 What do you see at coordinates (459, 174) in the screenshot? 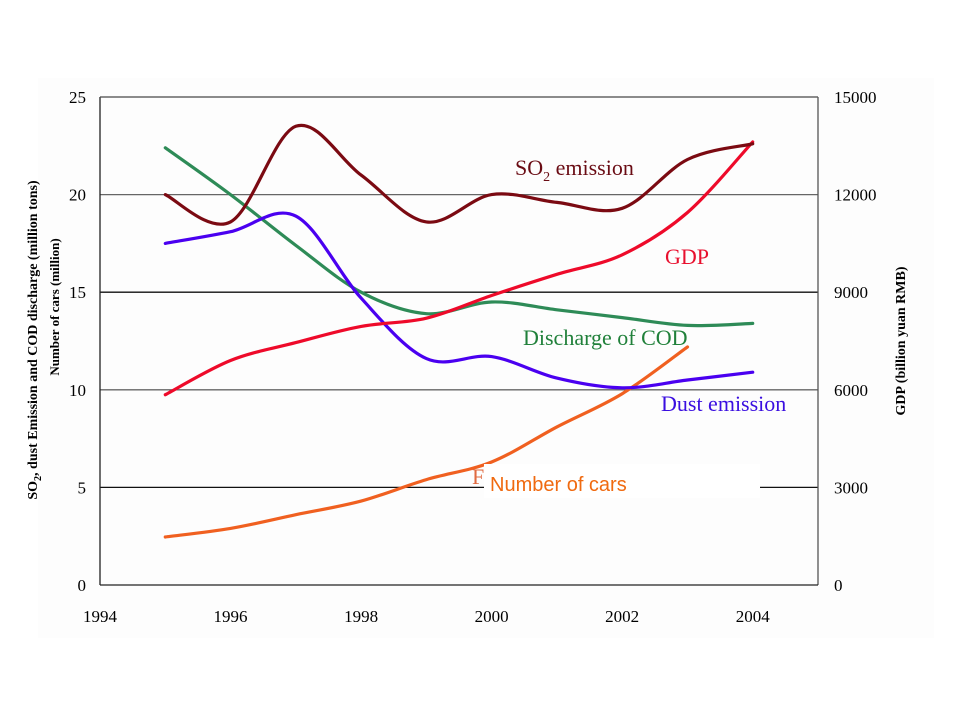
I see `series-line-so2-emission` at bounding box center [459, 174].